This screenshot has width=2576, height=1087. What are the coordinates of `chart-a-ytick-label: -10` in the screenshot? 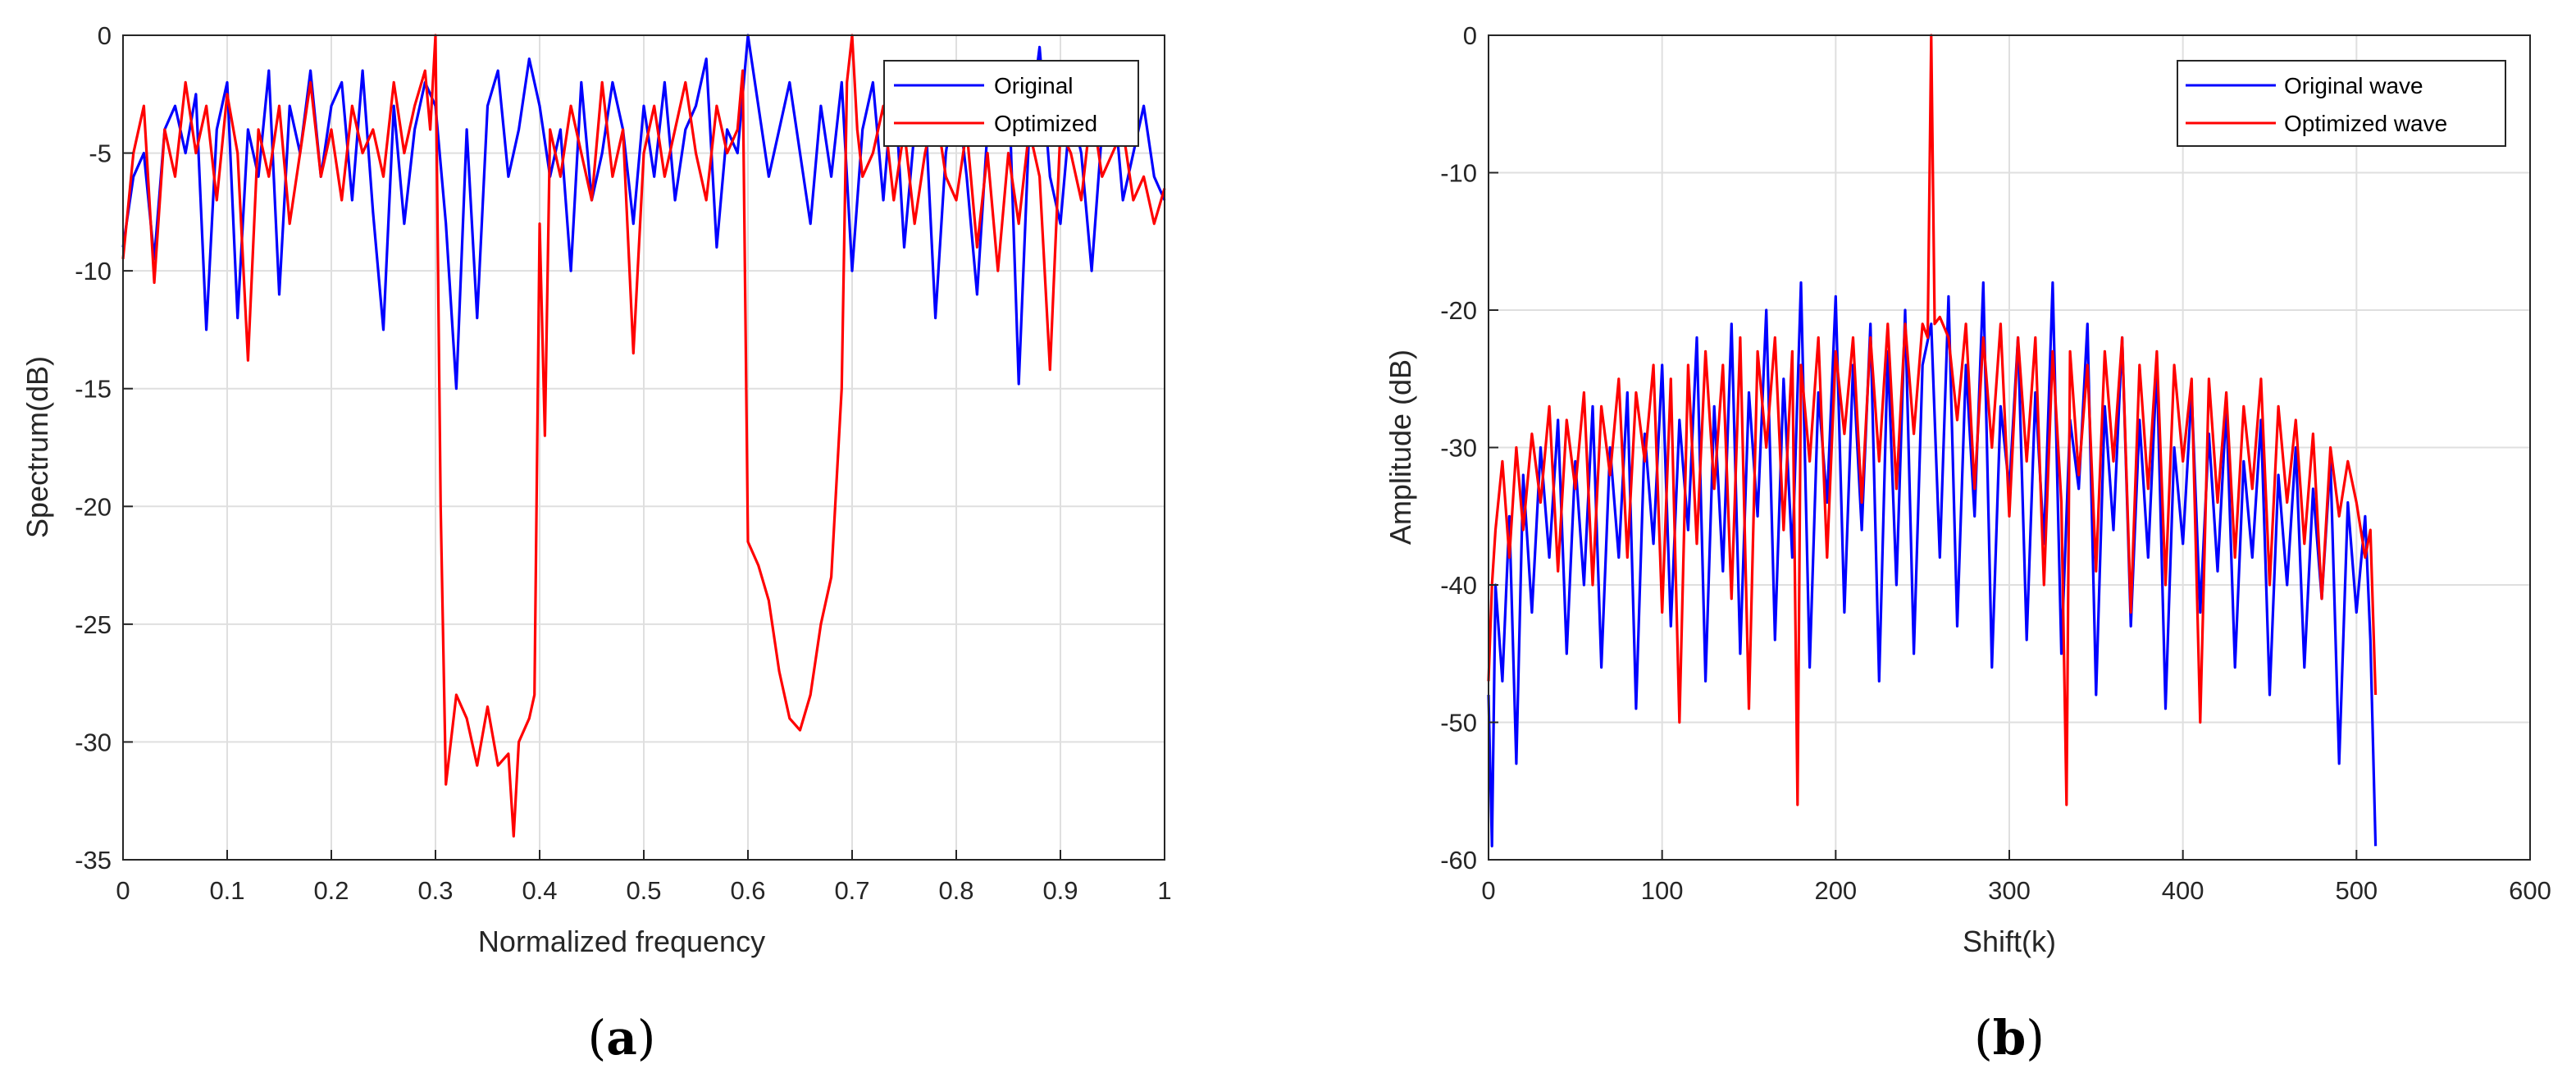 It's located at (93, 271).